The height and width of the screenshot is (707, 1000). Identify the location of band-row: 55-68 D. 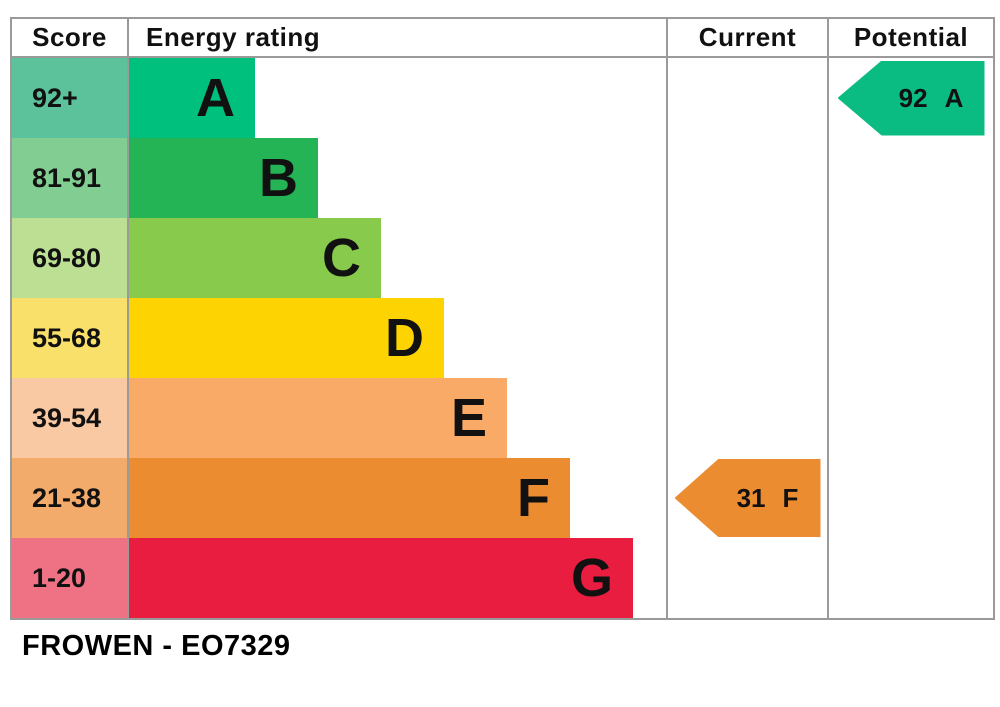
(502, 338).